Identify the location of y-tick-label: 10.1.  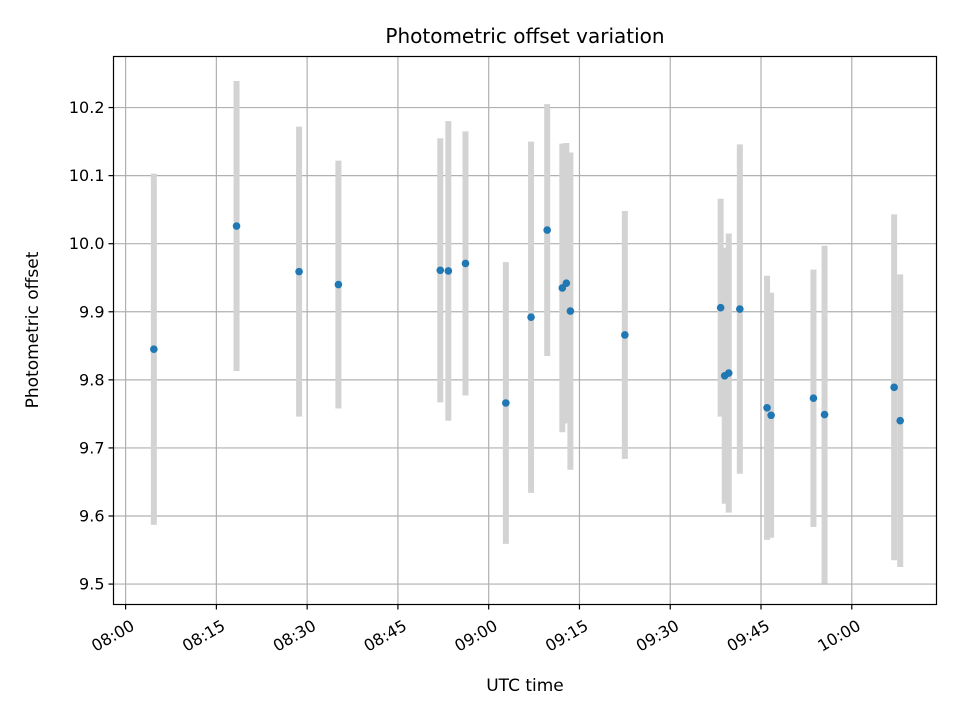
(87, 175).